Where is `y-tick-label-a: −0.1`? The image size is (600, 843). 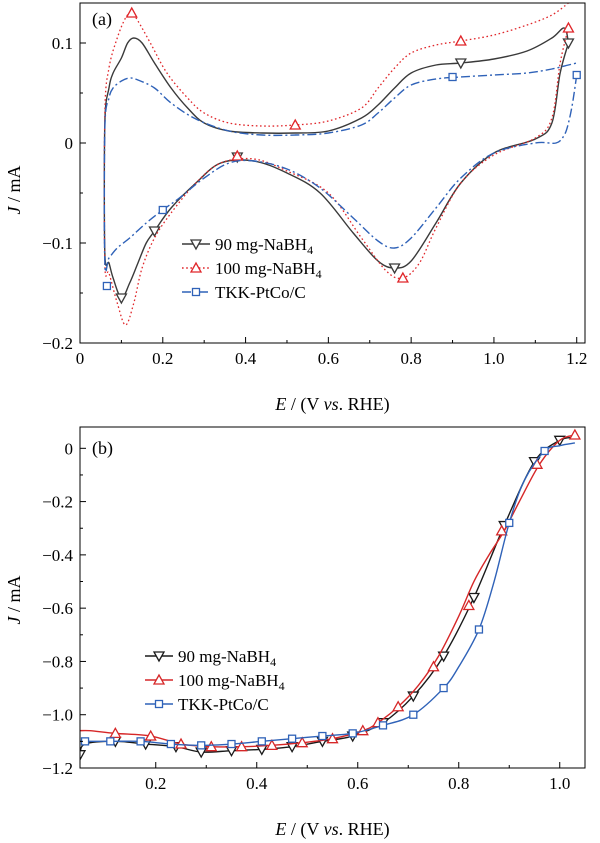 y-tick-label-a: −0.1 is located at coordinates (57, 243).